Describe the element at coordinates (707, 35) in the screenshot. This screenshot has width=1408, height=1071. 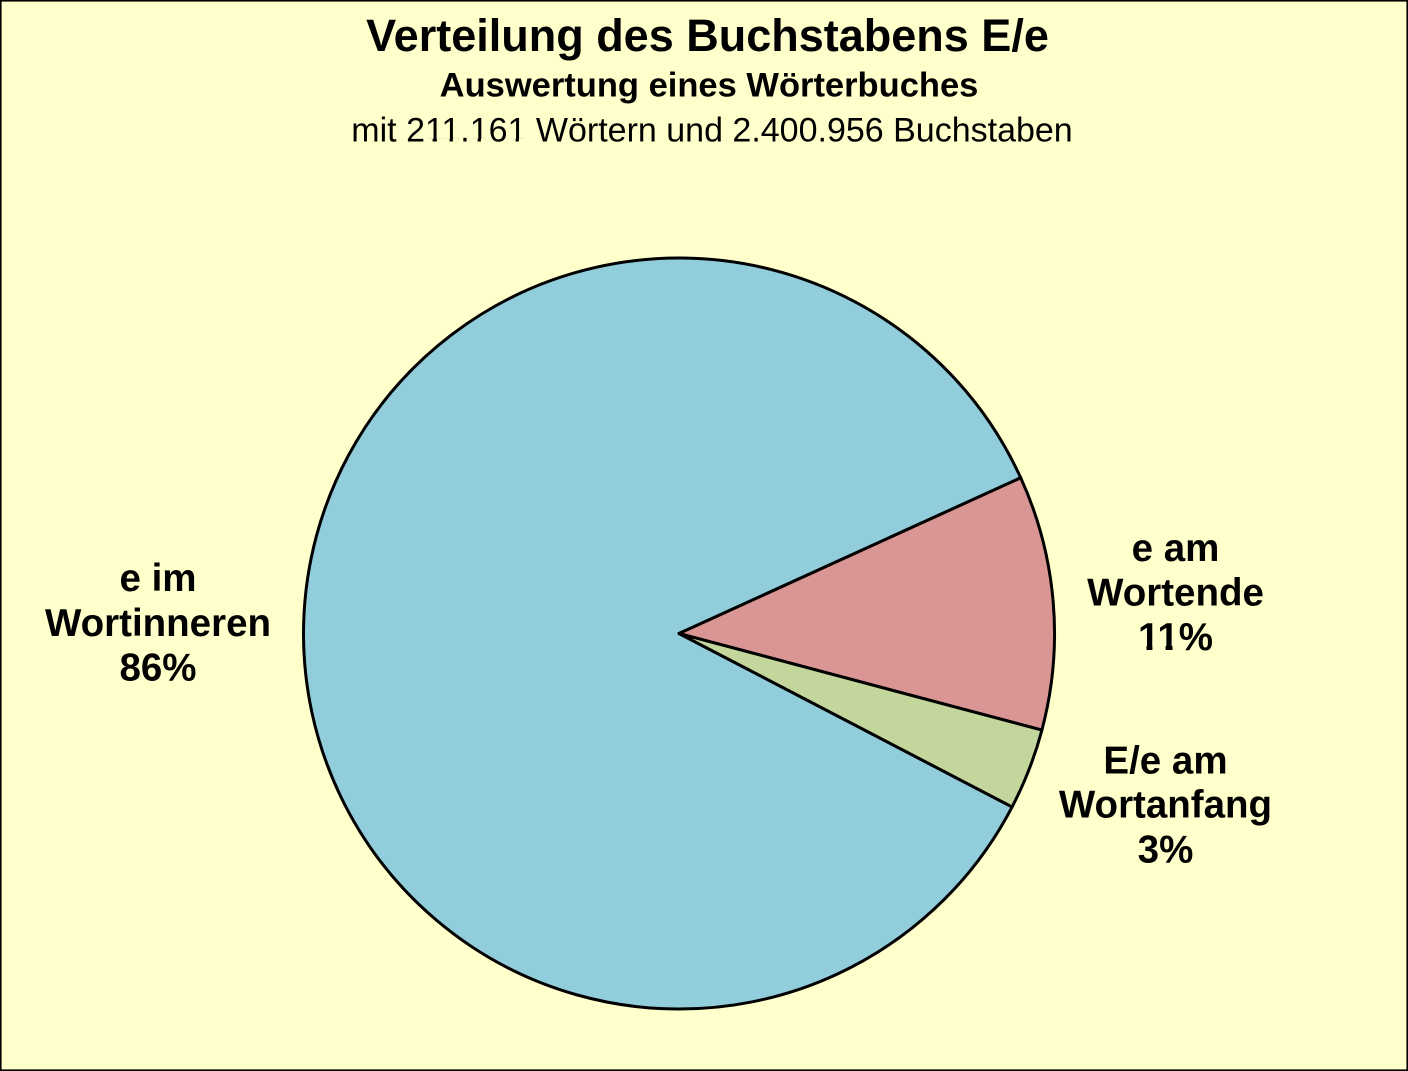
I see `svg-text: Verteilung des Buchstabens E/e` at that location.